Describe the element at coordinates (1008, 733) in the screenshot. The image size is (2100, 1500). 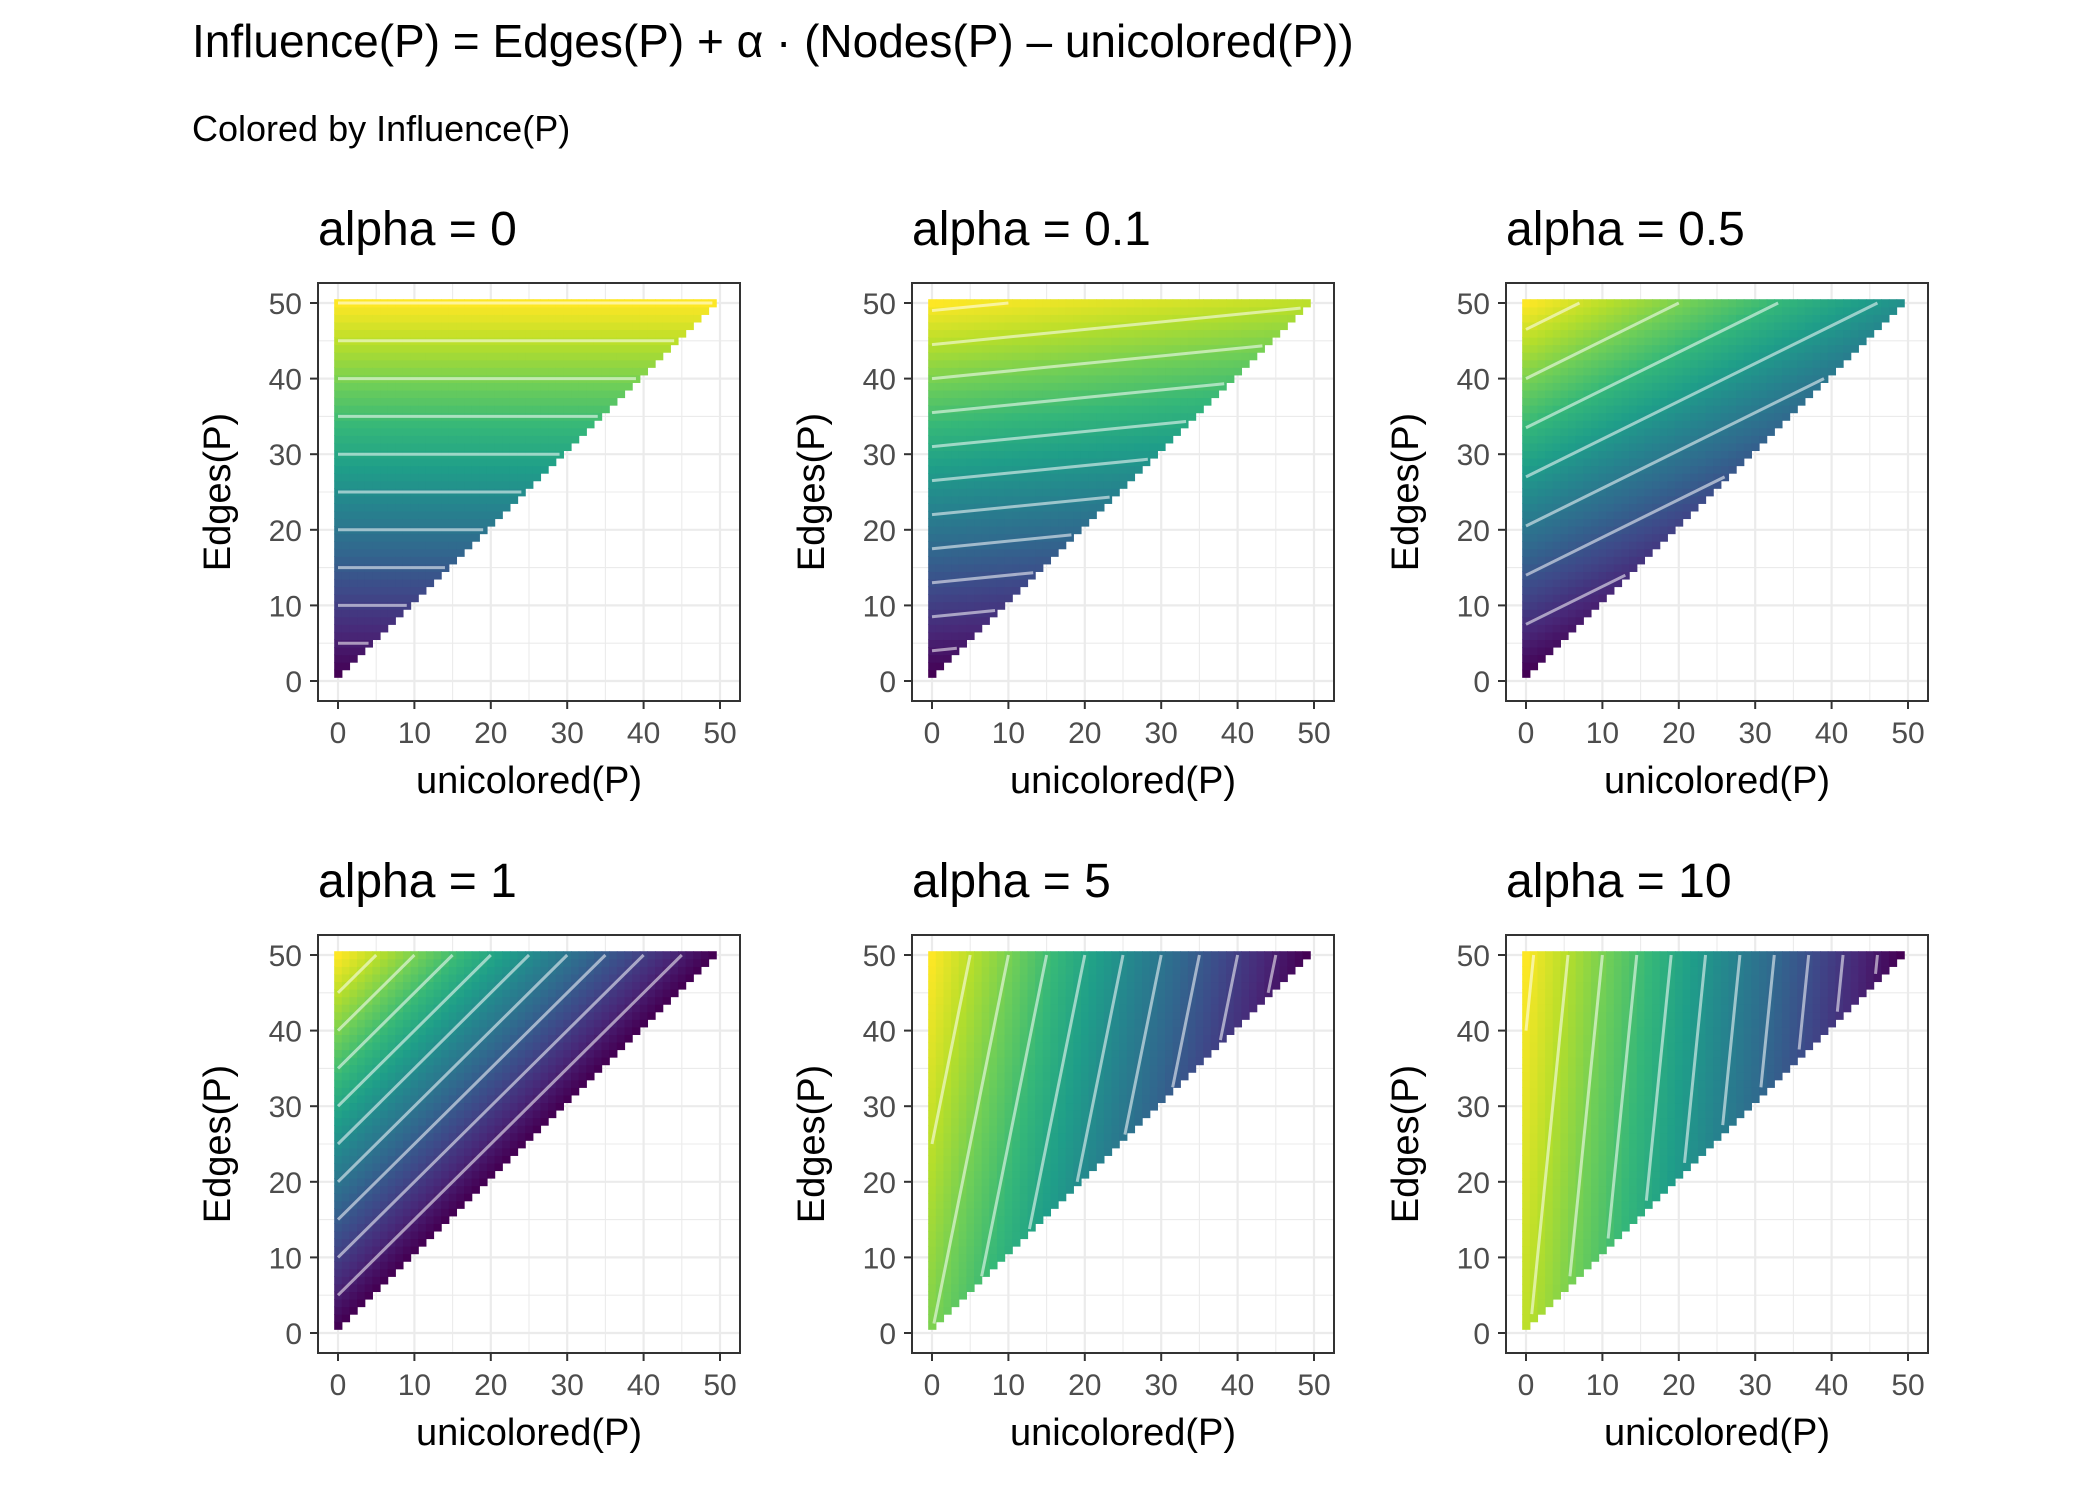
I see `x-tick-label: 10` at that location.